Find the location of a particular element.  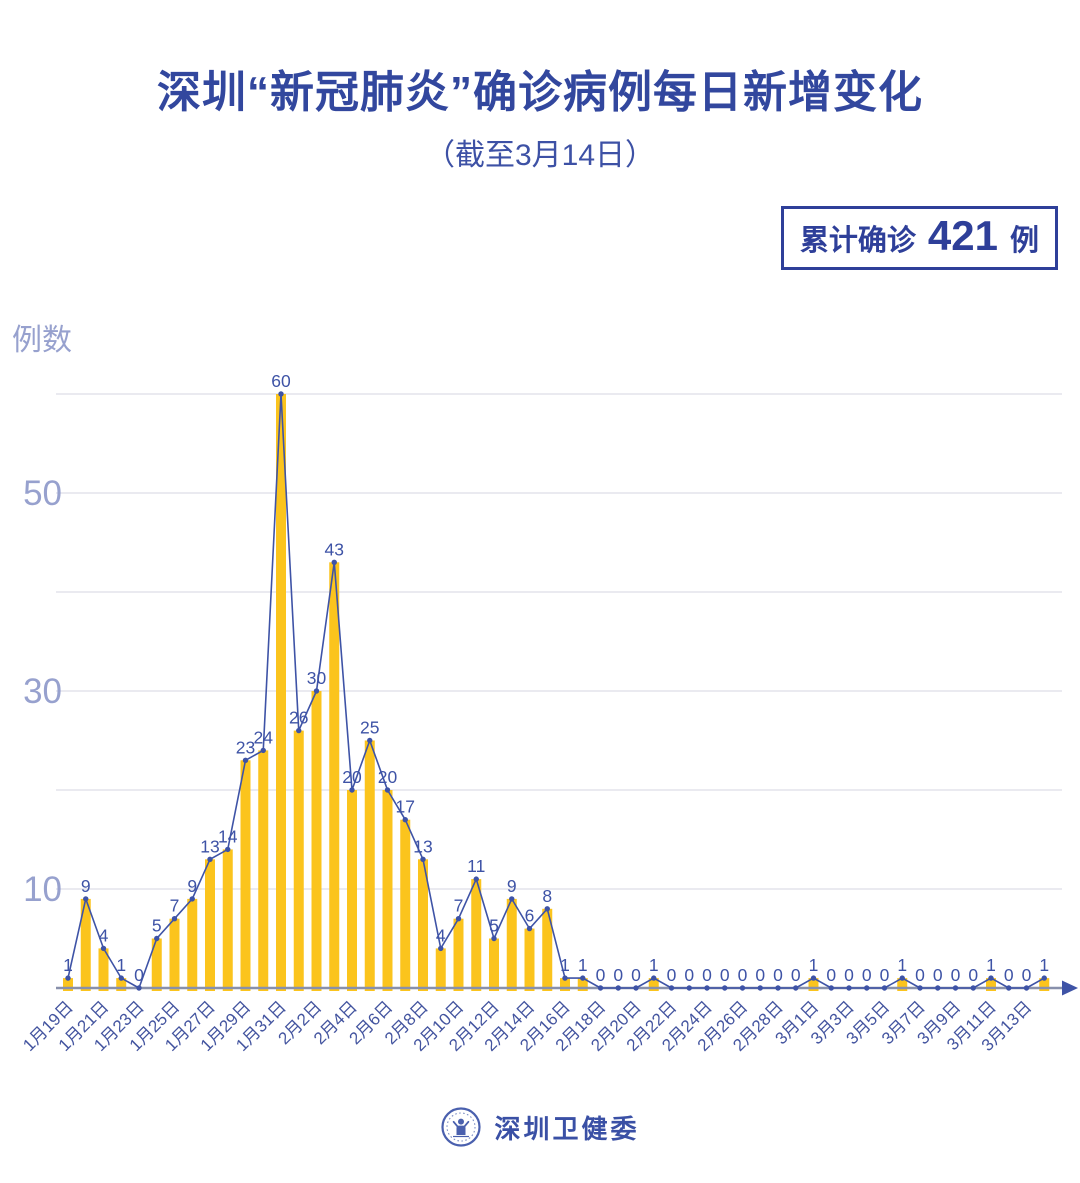

data-point-label: 8 is located at coordinates (547, 896).